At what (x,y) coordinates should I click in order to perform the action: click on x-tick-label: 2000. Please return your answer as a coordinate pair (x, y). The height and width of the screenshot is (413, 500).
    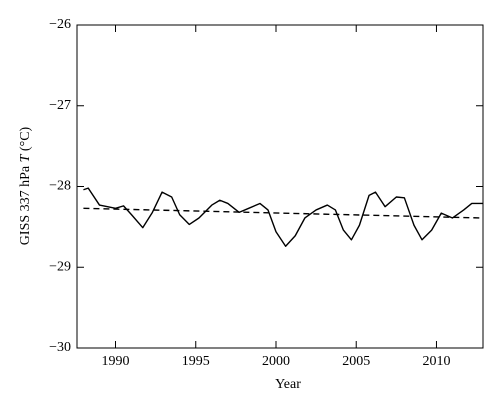
    Looking at the image, I should click on (276, 361).